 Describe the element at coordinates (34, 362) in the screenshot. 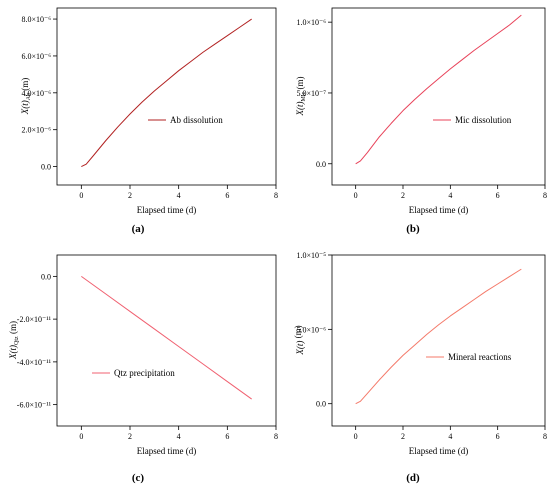

I see `y-tick-label: -4.0×10⁻¹¹` at that location.